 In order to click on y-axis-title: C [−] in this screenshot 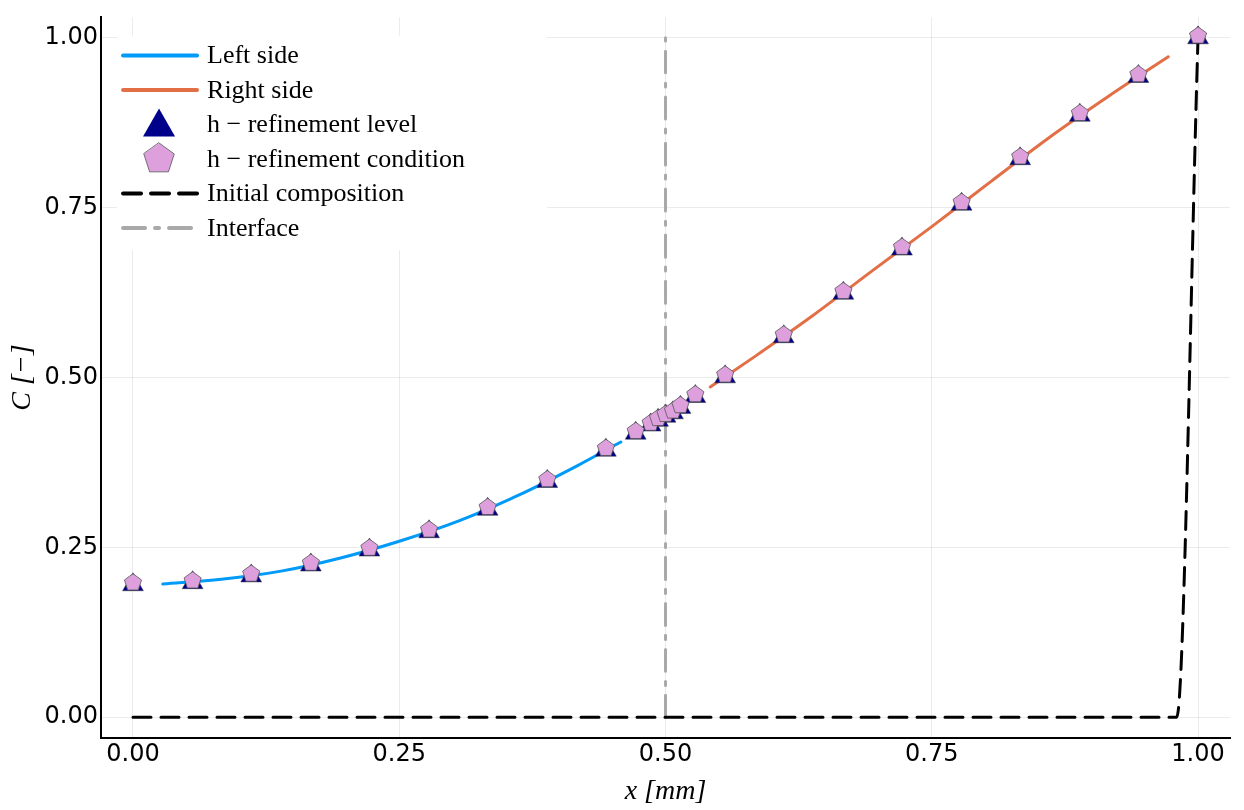, I will do `click(21, 377)`.